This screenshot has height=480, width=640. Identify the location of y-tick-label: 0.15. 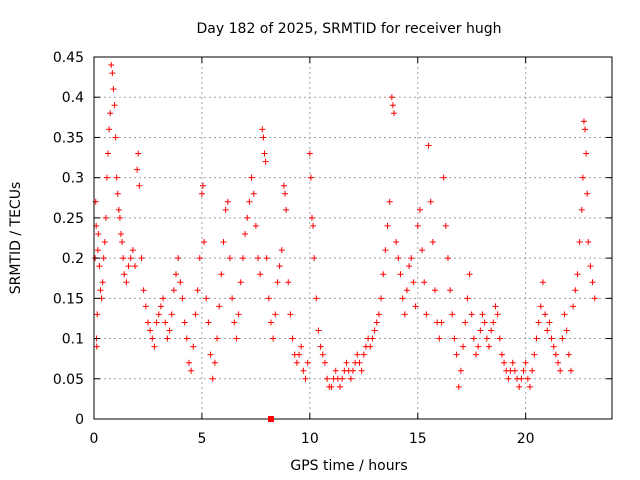
(68, 299).